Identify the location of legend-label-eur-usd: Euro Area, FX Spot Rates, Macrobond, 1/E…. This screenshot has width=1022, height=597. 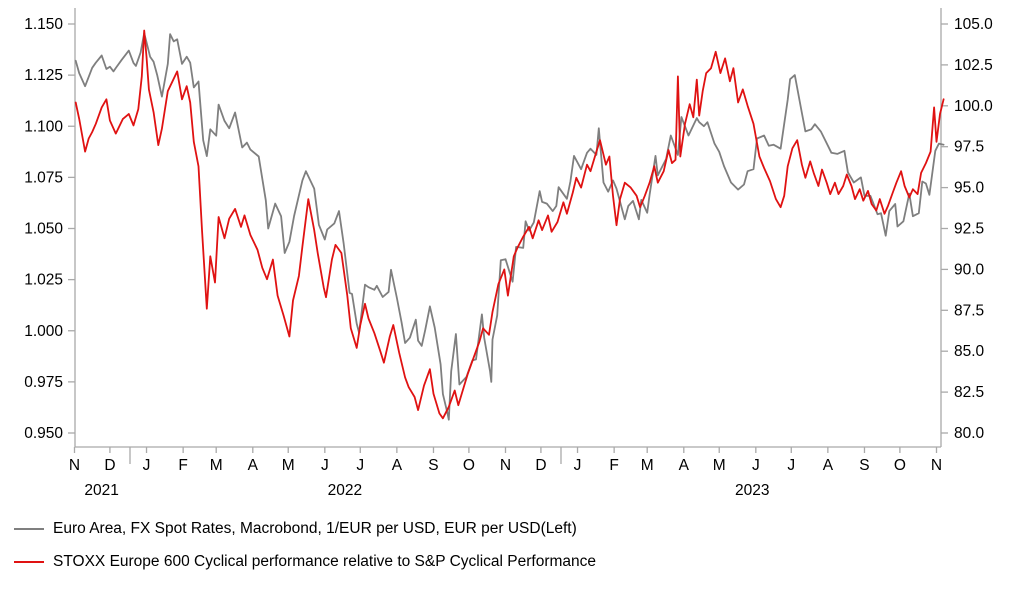
(315, 528).